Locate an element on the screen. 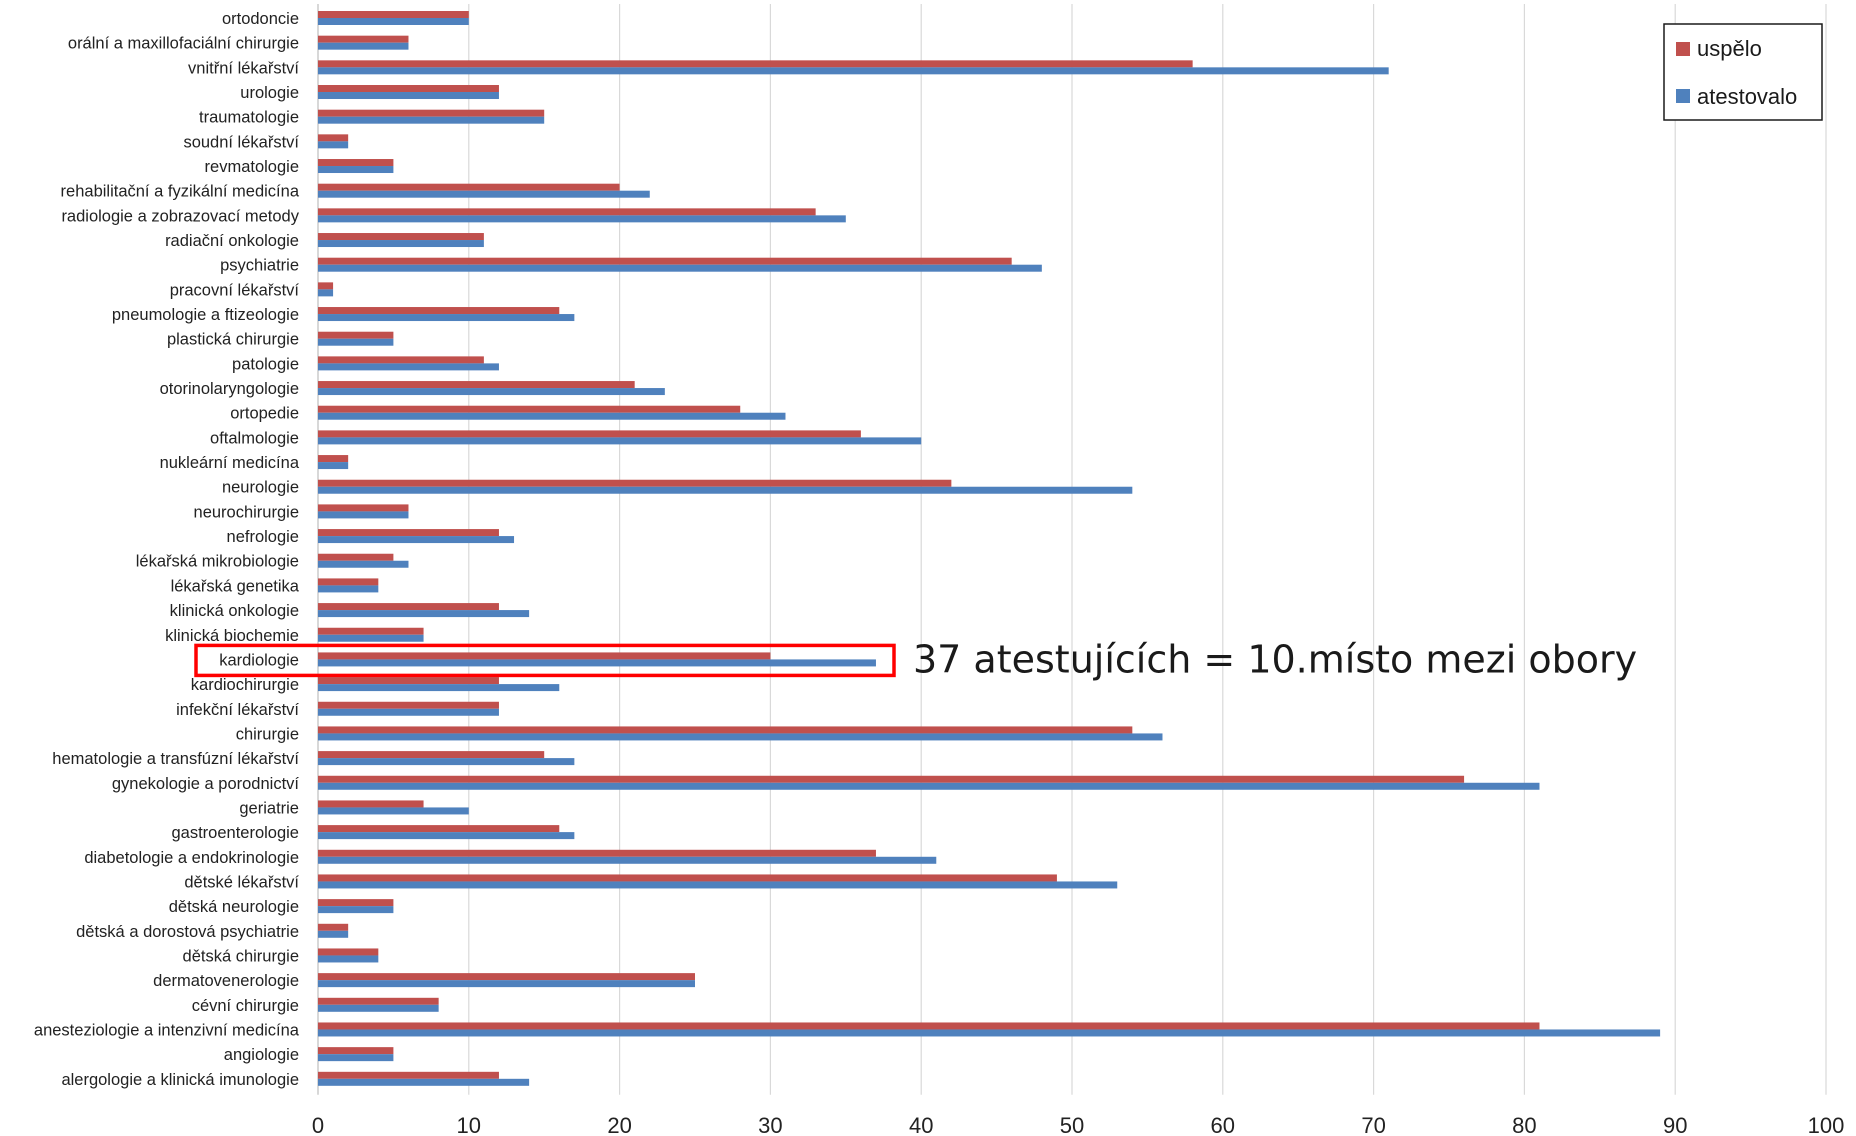 The image size is (1856, 1136). category-label: dětská chirurgie is located at coordinates (241, 956).